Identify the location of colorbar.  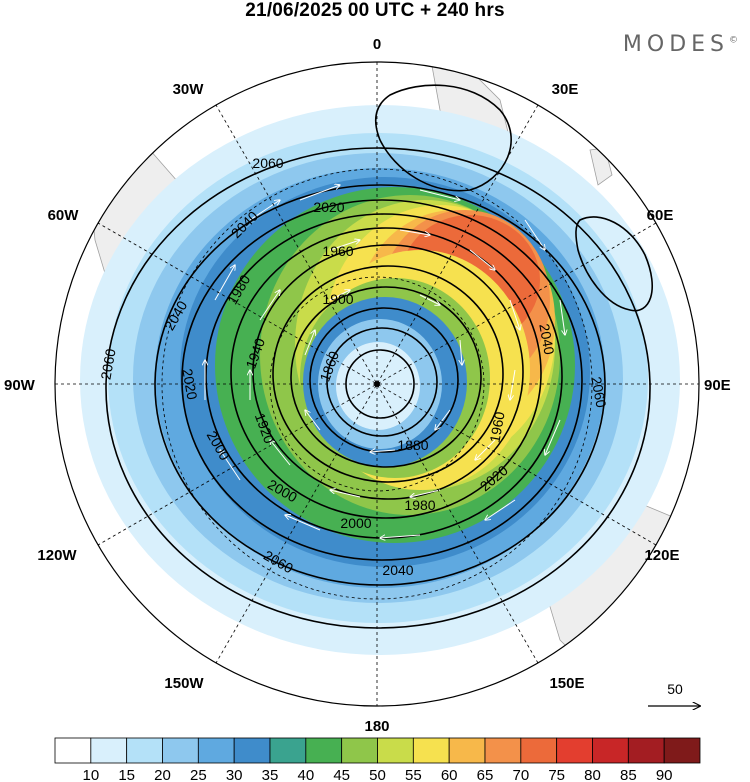
(377, 750).